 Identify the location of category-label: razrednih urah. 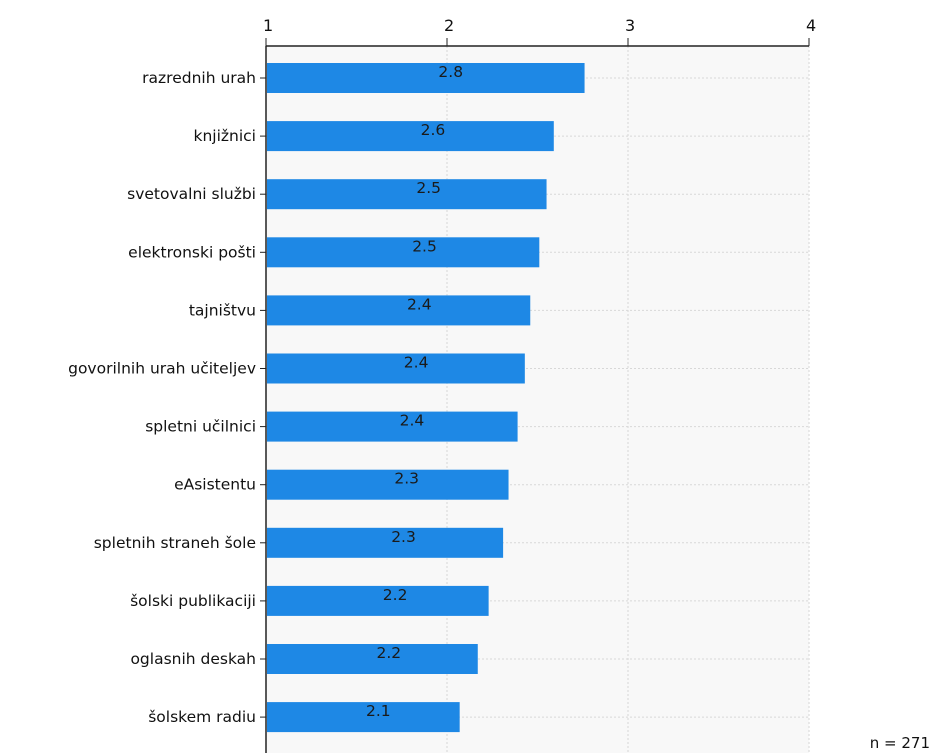
(199, 78).